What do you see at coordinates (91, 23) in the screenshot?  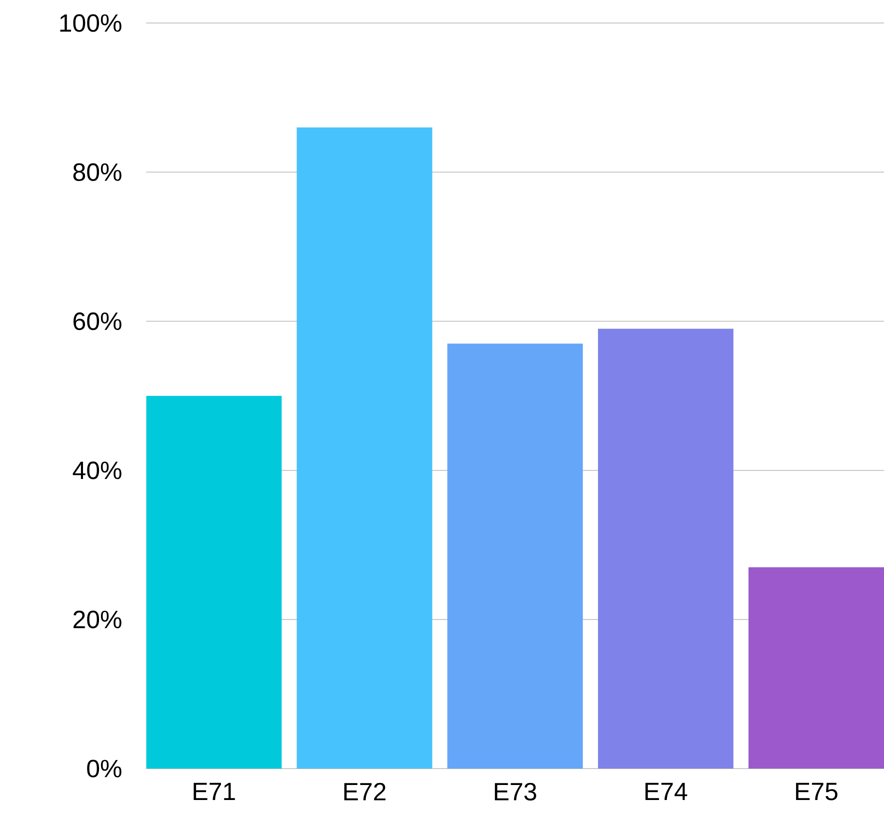 I see `y-tick-label: 100%` at bounding box center [91, 23].